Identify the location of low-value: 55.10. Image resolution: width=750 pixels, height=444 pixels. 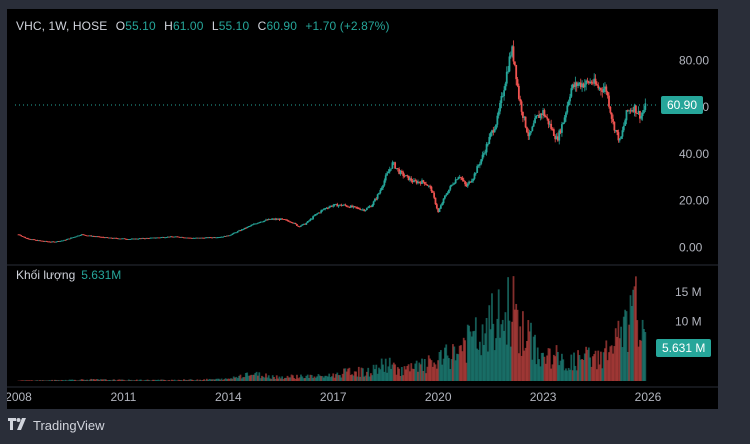
(234, 26).